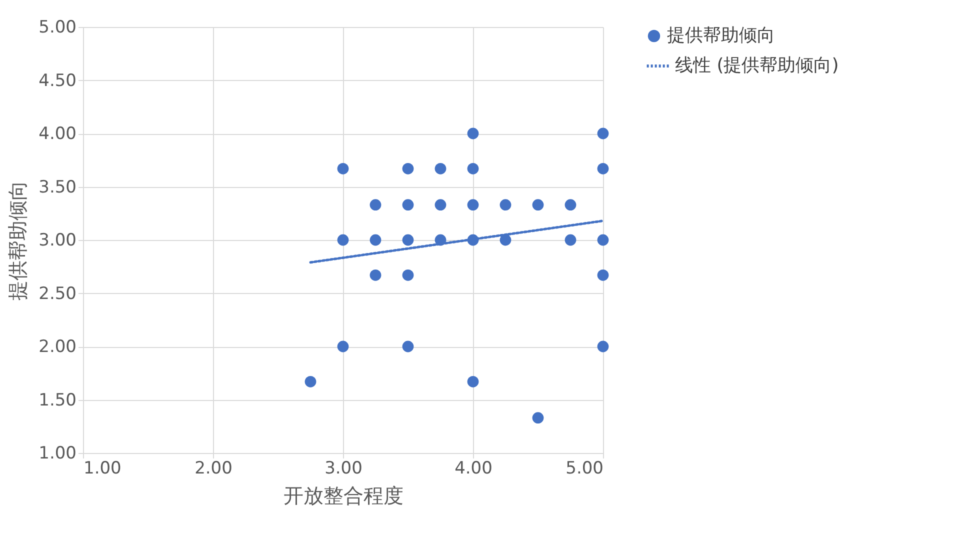  Describe the element at coordinates (721, 35) in the screenshot. I see `legend-label: 提供帮助倾向` at that location.